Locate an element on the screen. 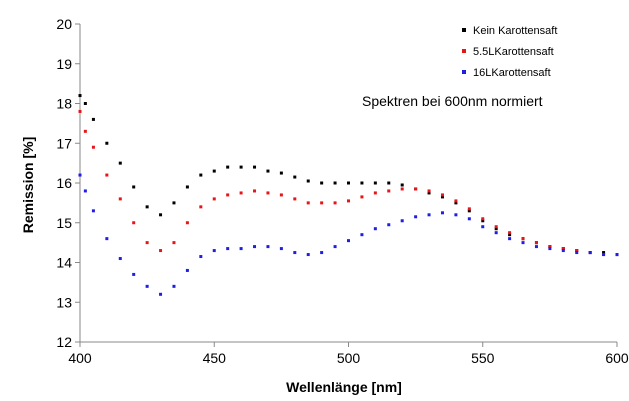 The image size is (629, 401). y-tick-label: 17 is located at coordinates (64, 143).